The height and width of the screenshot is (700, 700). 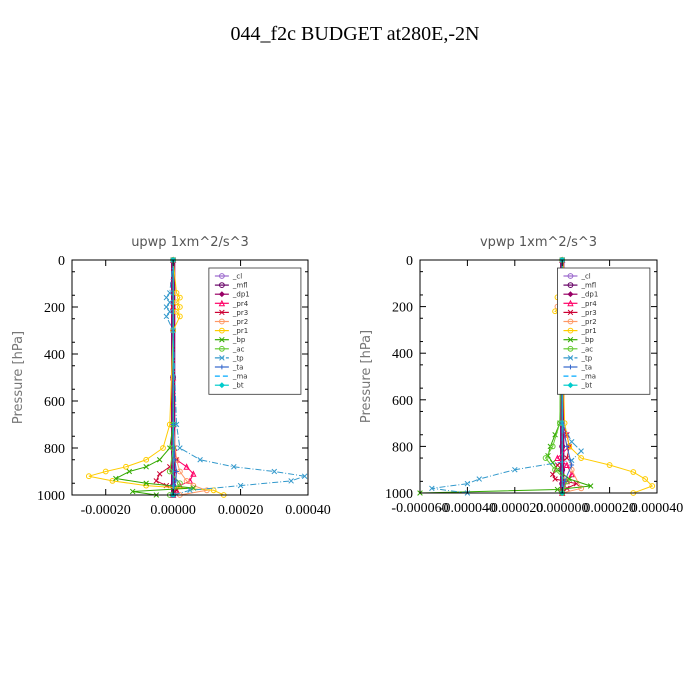 I want to click on legend-entry: _pr2, so click(x=580, y=322).